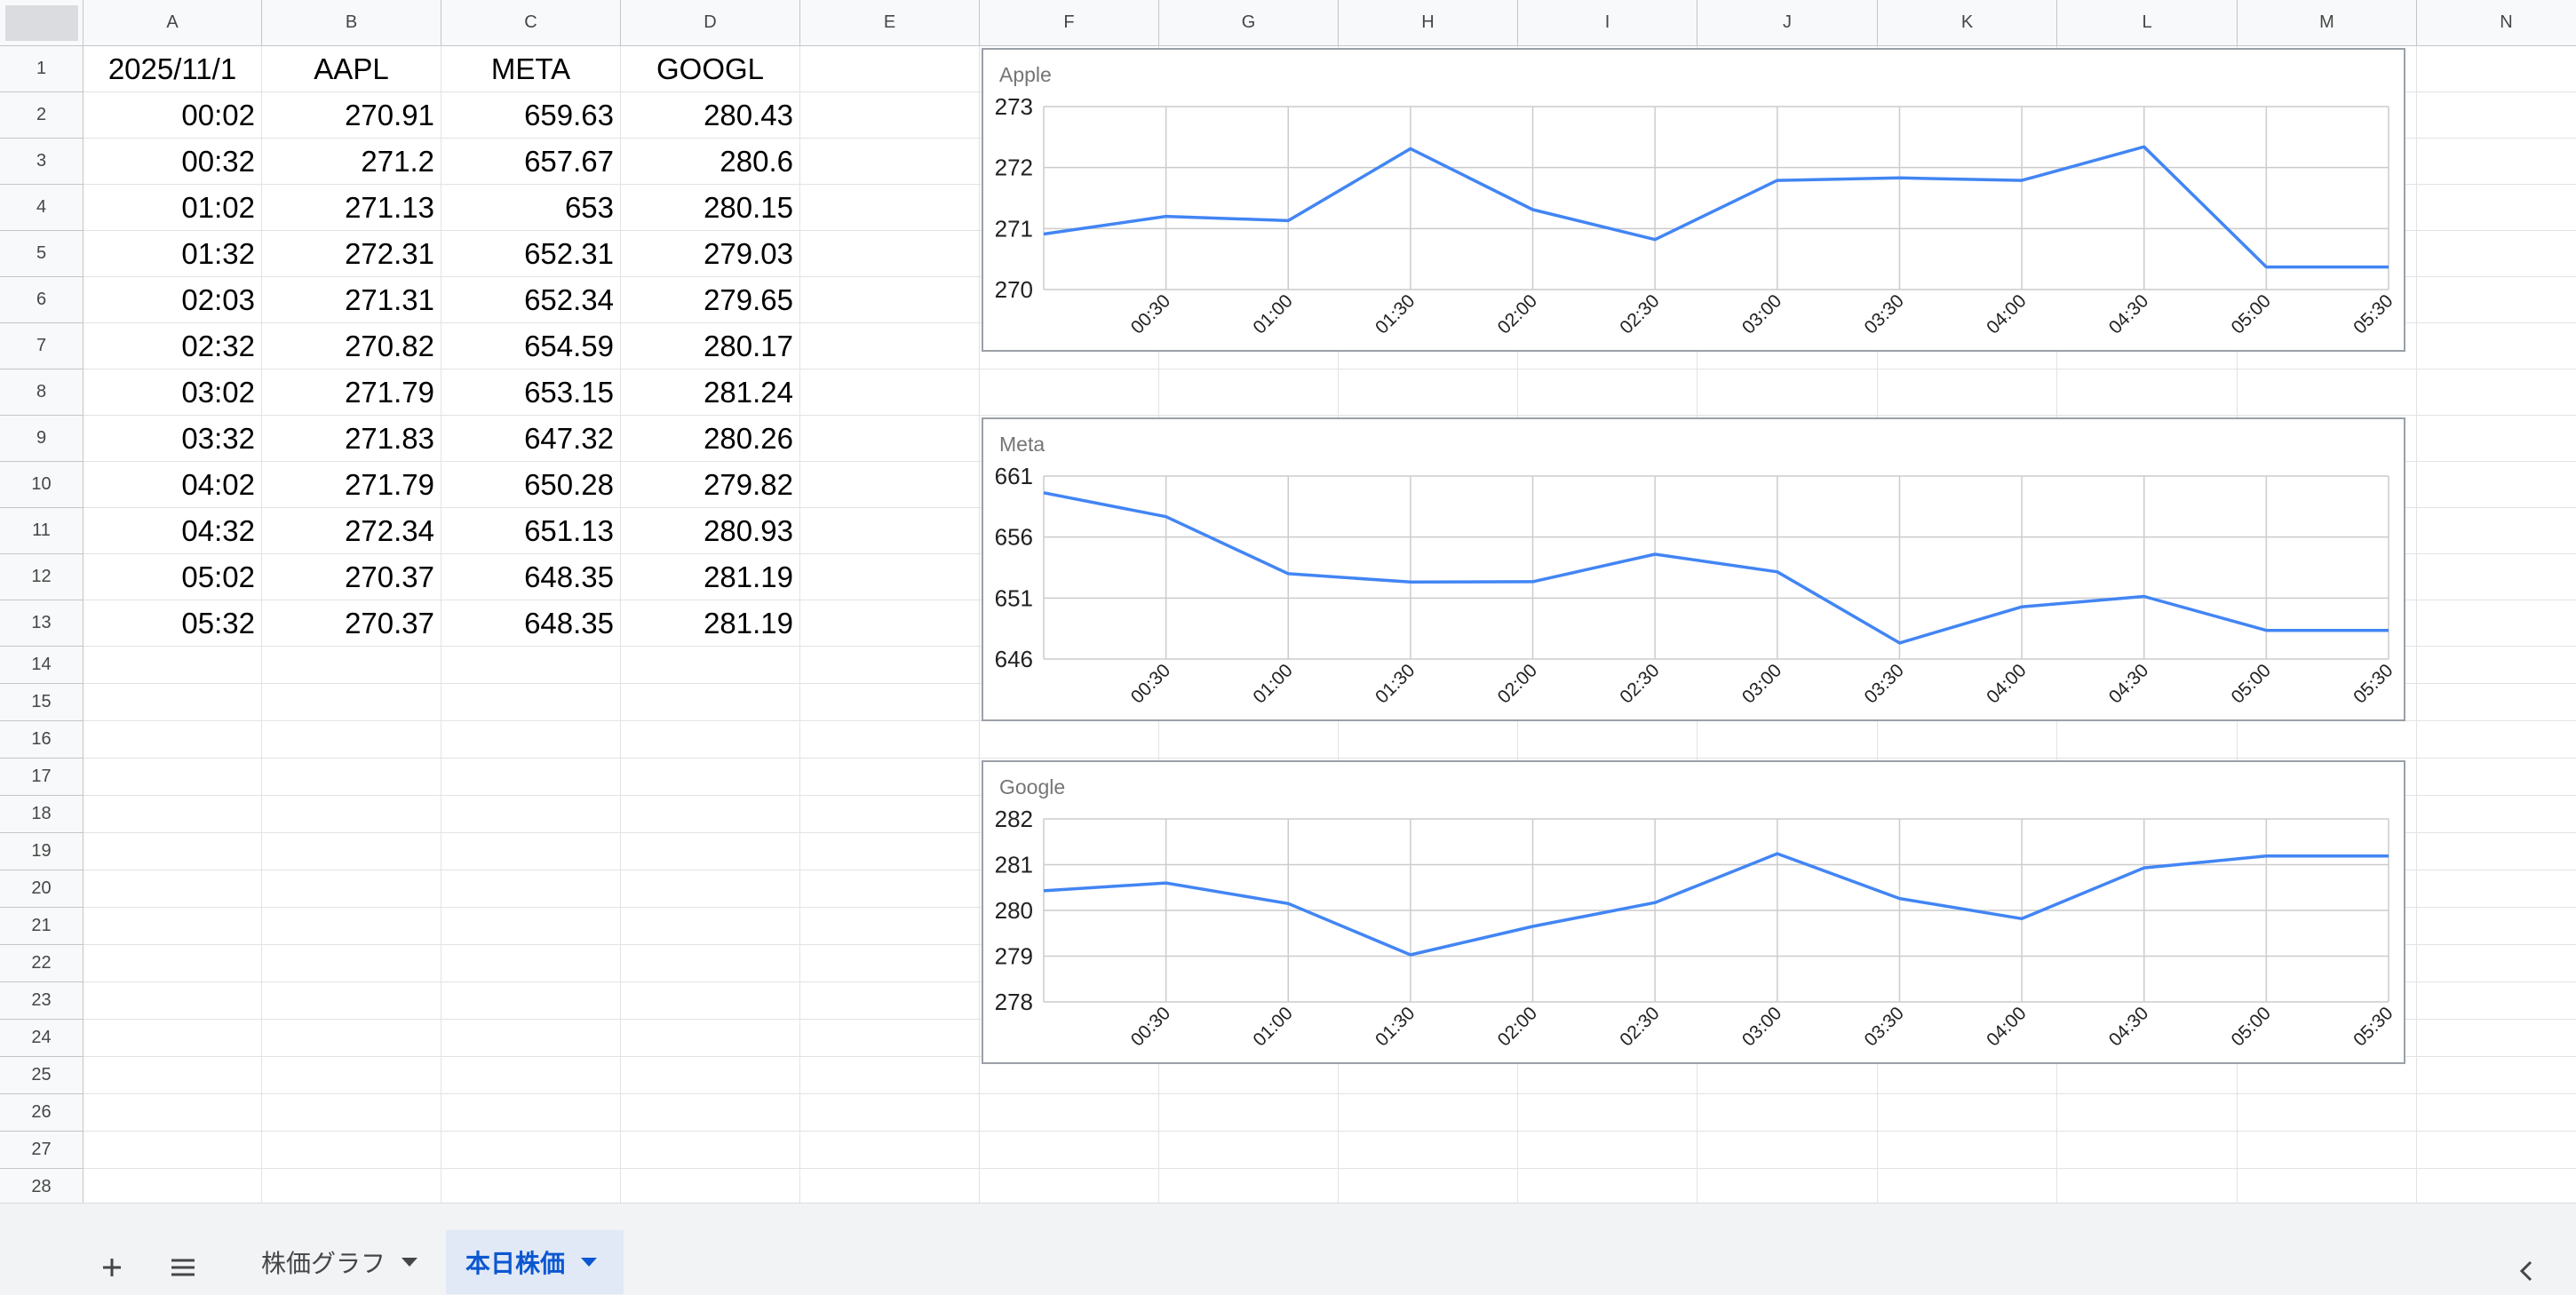 The width and height of the screenshot is (2576, 1295). I want to click on row-header: 15, so click(41, 702).